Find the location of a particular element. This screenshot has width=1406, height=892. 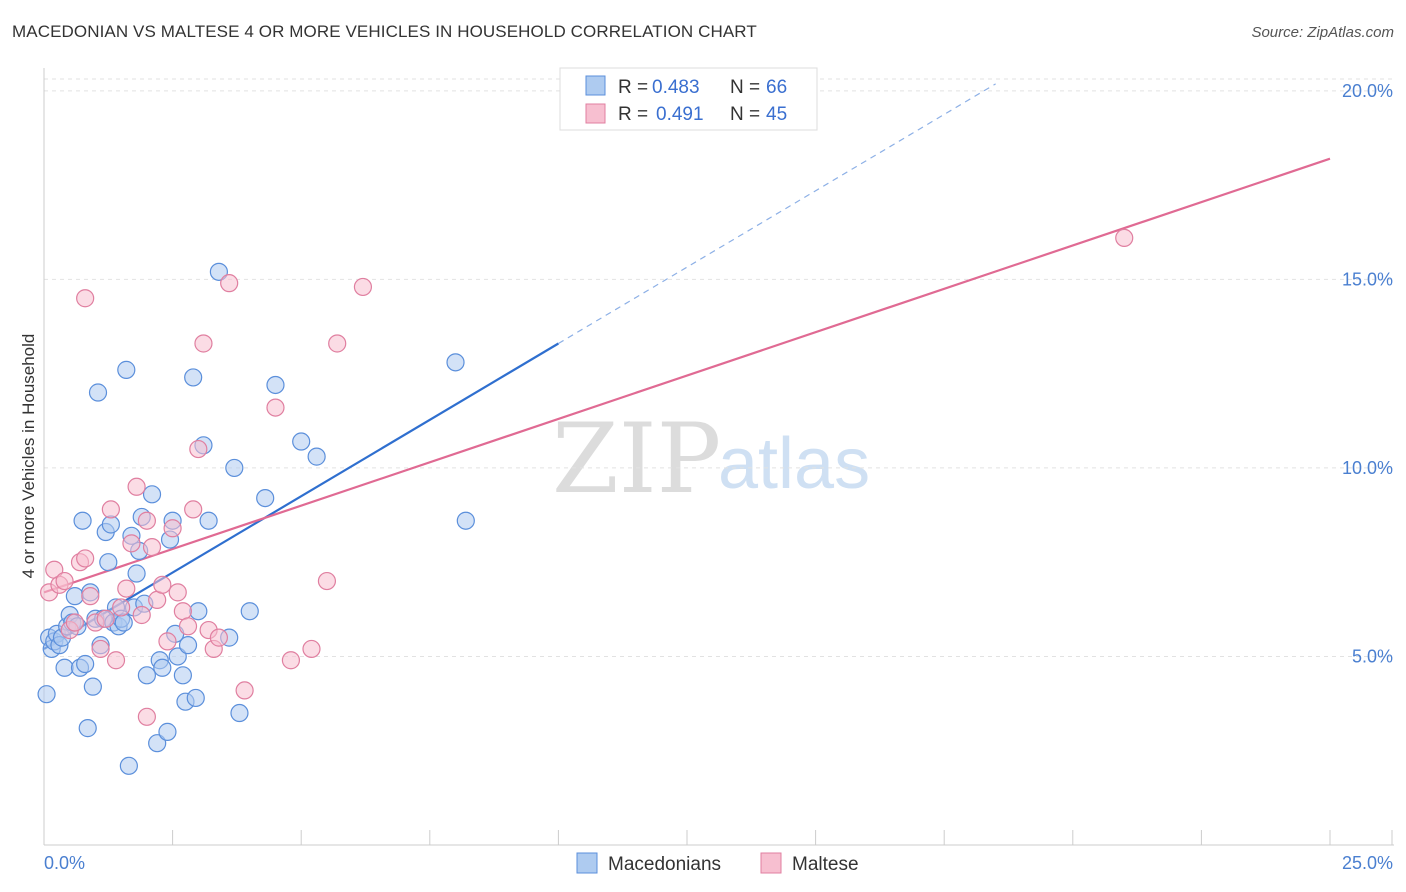

source-label: Source: ZipAtlas.com is located at coordinates (1322, 32).